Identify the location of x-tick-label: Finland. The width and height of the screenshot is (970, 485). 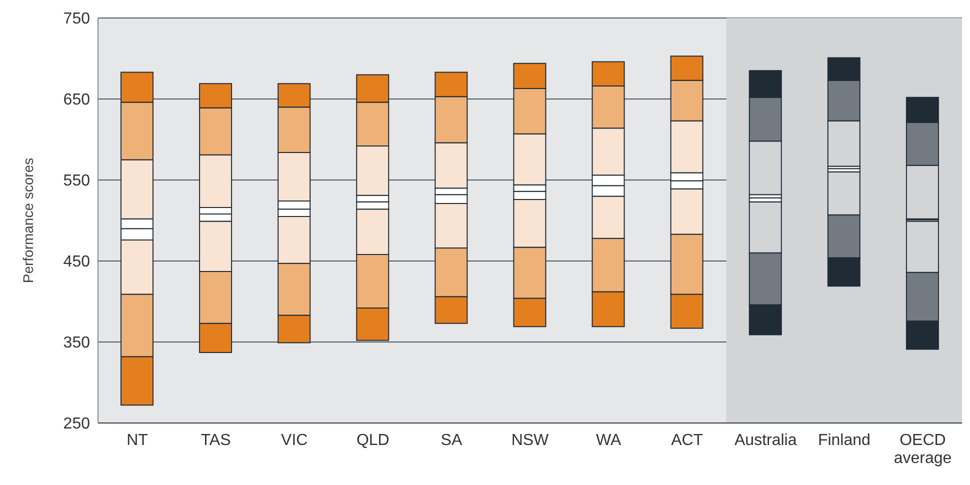
(844, 440).